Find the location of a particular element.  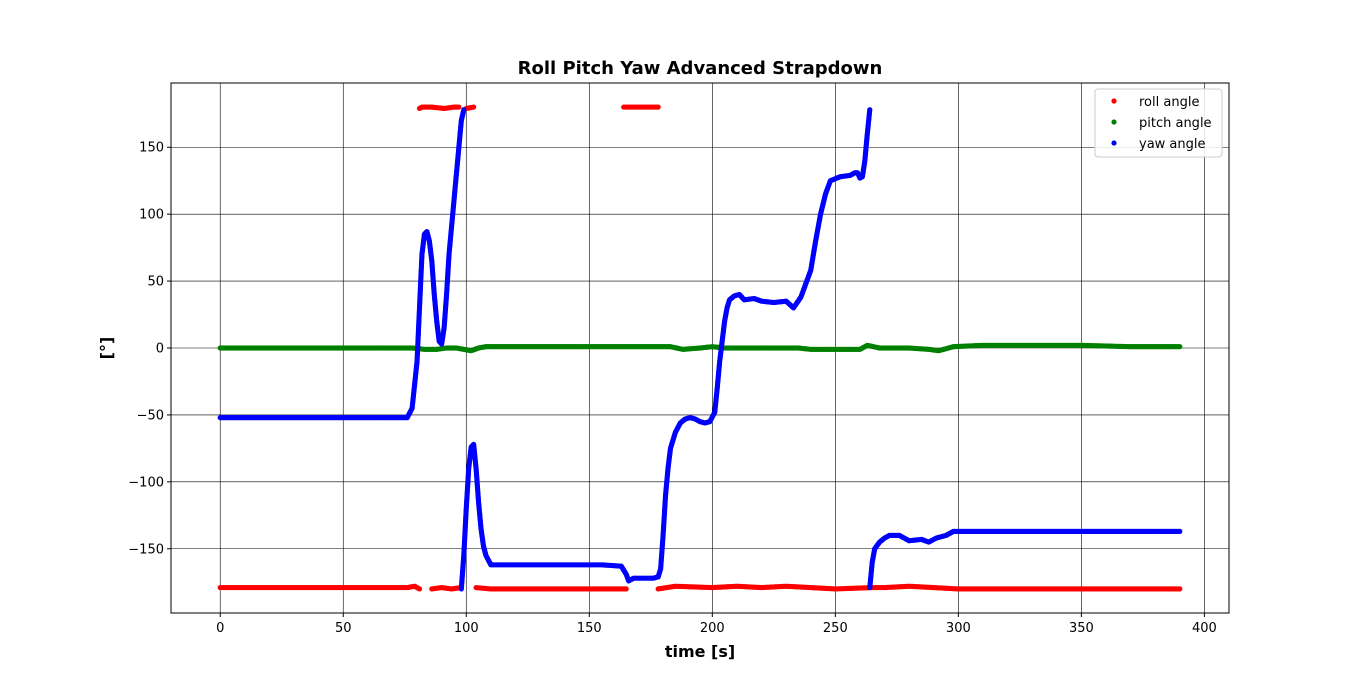

chart-title: Roll Pitch Yaw Advanced Strapdown is located at coordinates (700, 68).